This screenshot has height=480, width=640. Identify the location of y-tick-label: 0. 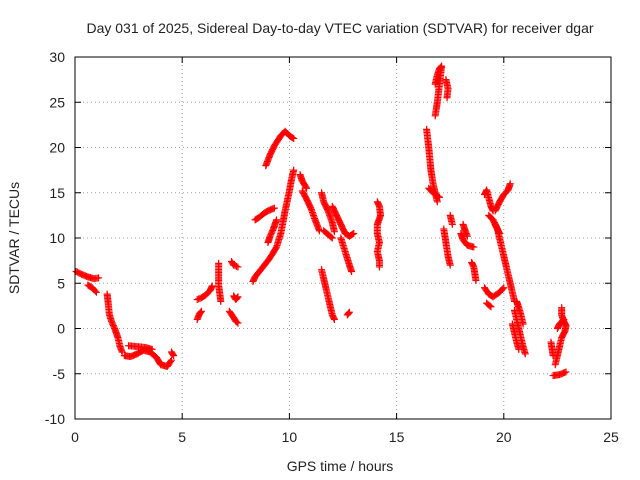
(61, 329).